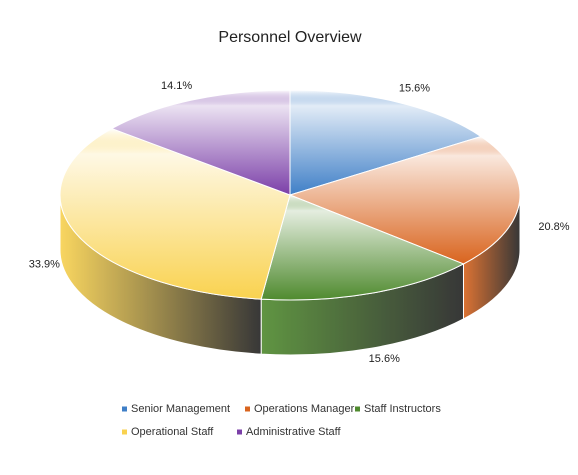  What do you see at coordinates (290, 37) in the screenshot?
I see `chart-title: Personnel Overview` at bounding box center [290, 37].